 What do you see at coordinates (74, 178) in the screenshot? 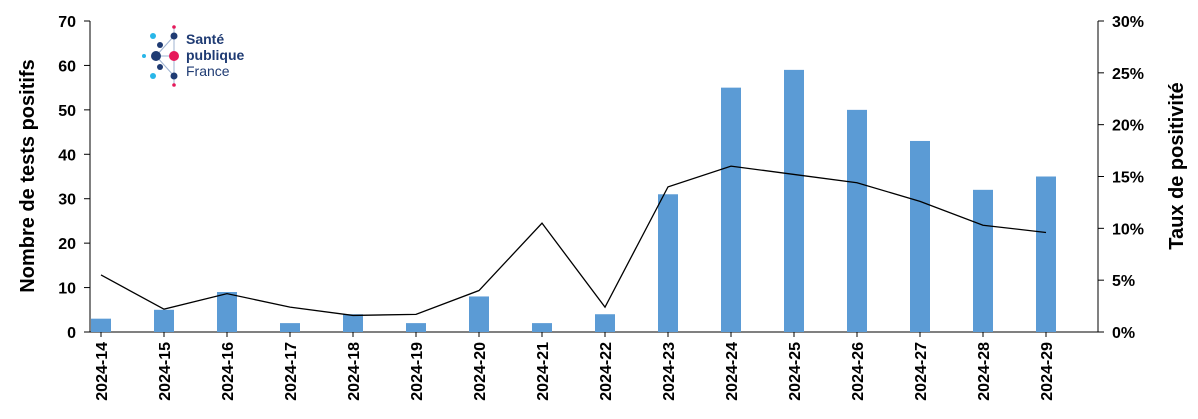
I see `left-axis-ticks: 0 10 20 30 40 50 60 70` at bounding box center [74, 178].